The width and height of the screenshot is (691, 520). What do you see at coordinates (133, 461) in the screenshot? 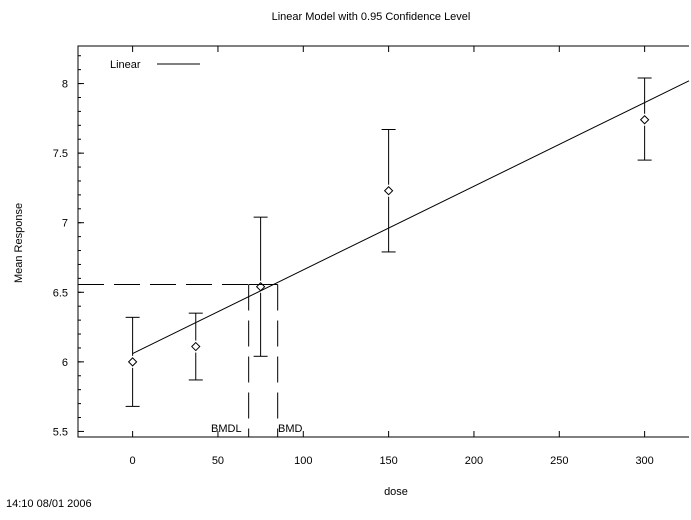
I see `x-tick-label: 0` at bounding box center [133, 461].